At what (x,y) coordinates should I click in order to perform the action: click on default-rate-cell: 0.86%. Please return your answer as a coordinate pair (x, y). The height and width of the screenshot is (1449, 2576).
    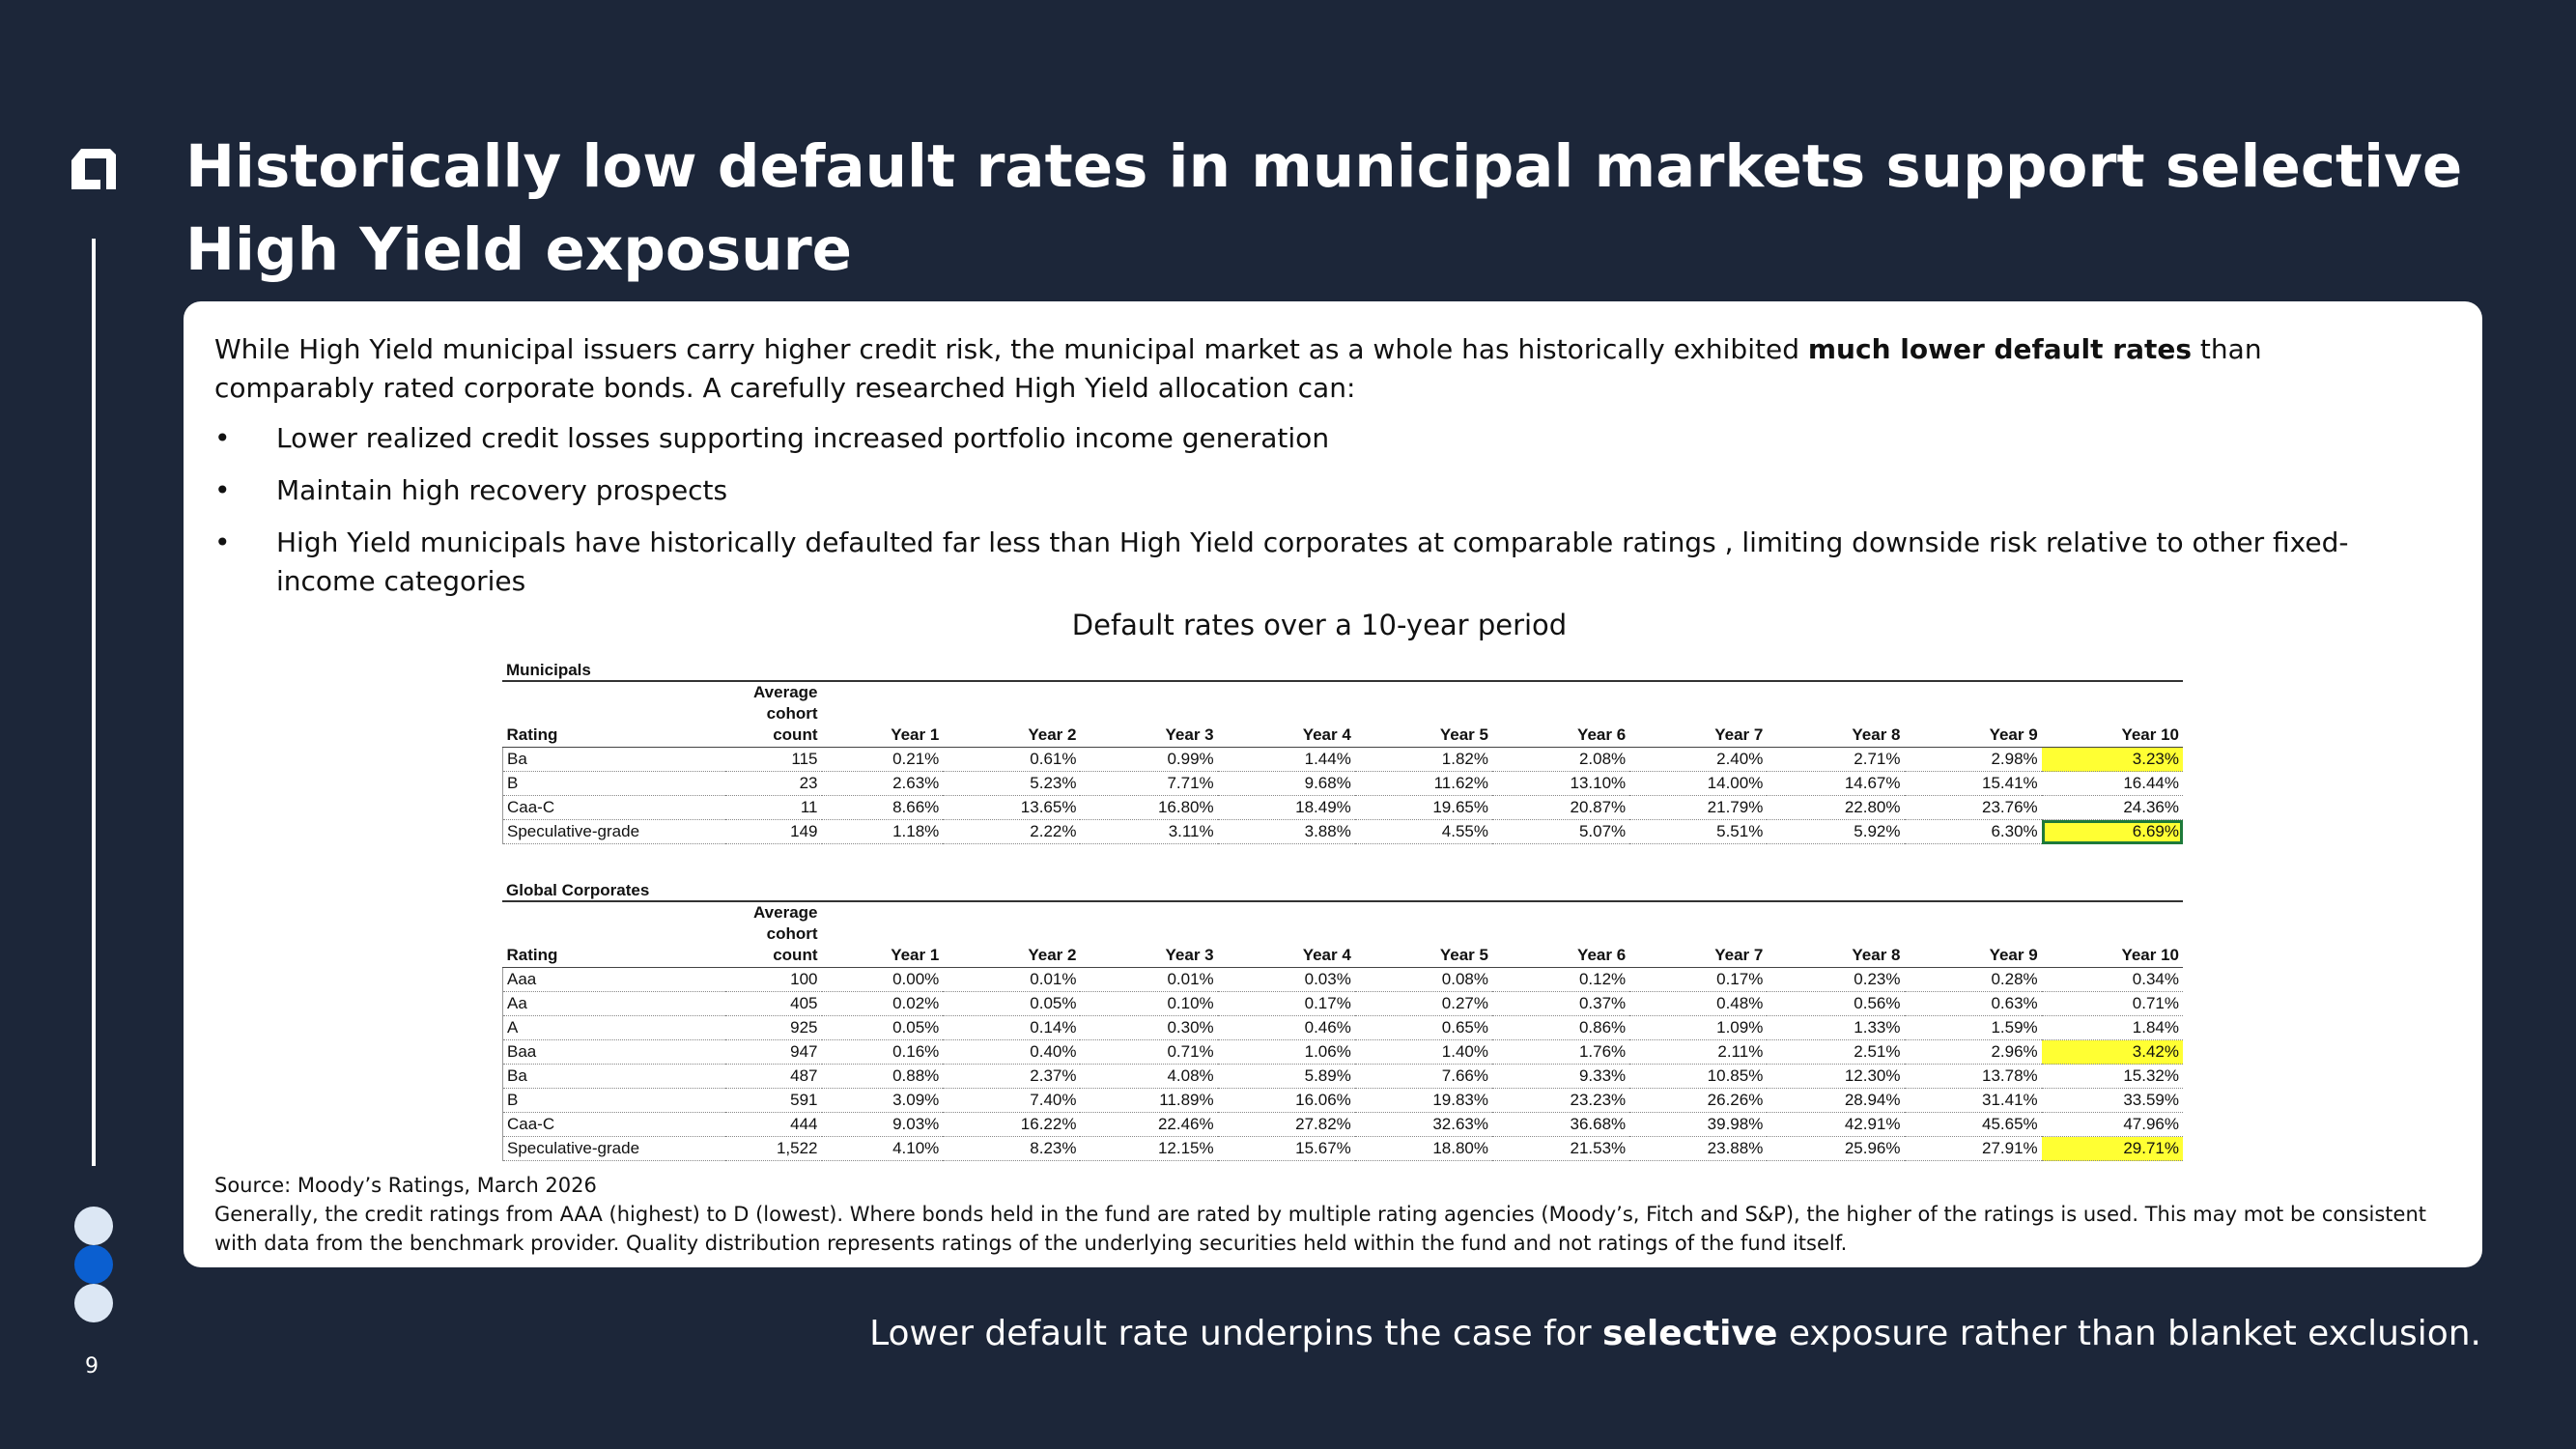
    Looking at the image, I should click on (1560, 1027).